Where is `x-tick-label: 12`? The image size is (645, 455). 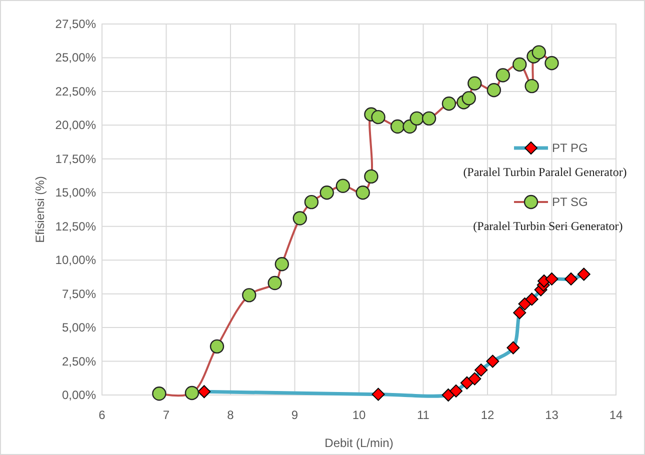
x-tick-label: 12 is located at coordinates (487, 415).